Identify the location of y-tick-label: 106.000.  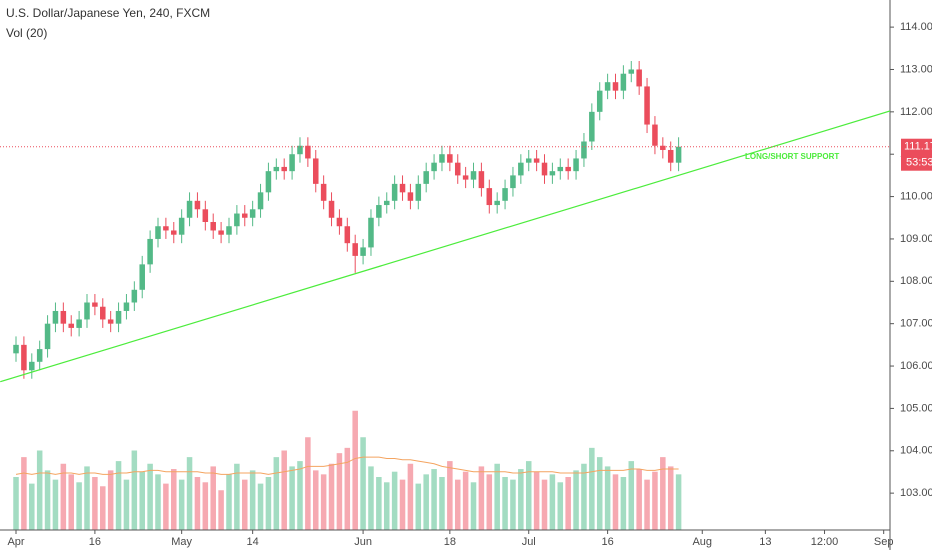
(916, 366).